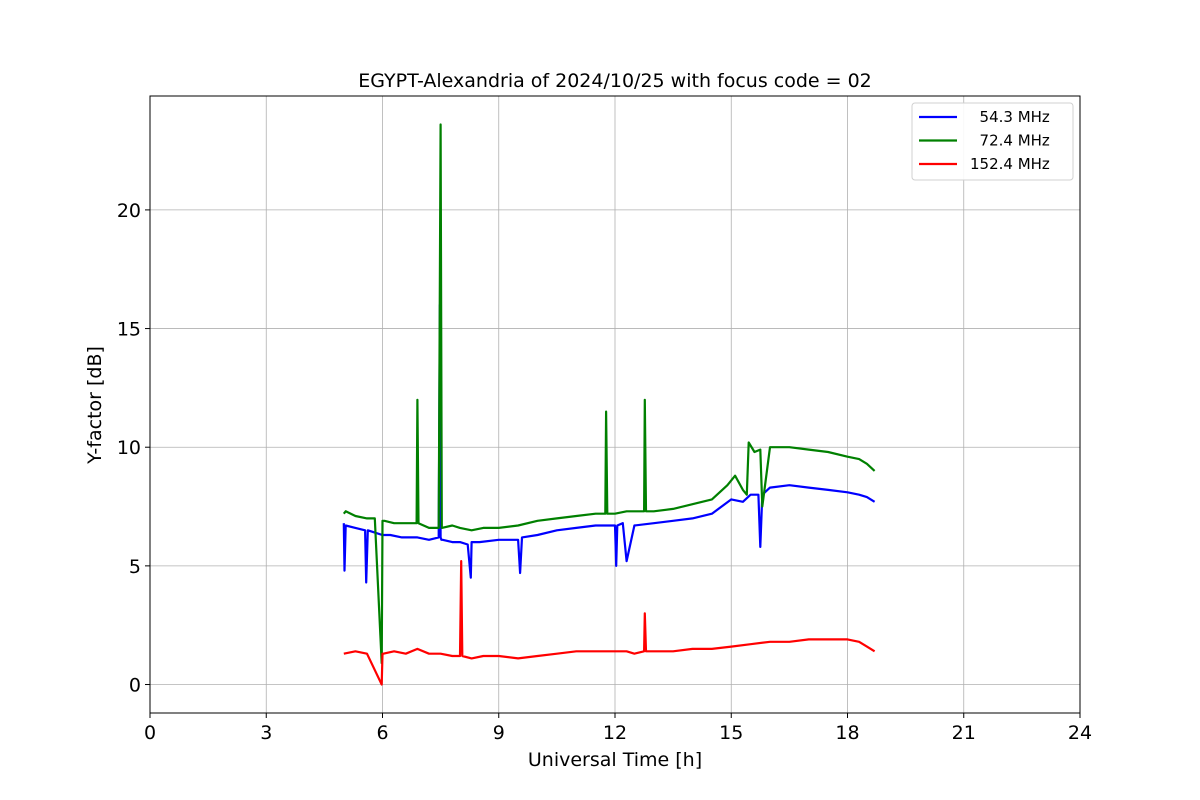 This screenshot has height=800, width=1200. Describe the element at coordinates (1010, 164) in the screenshot. I see `legend-label-3: 152.4 MHz` at that location.